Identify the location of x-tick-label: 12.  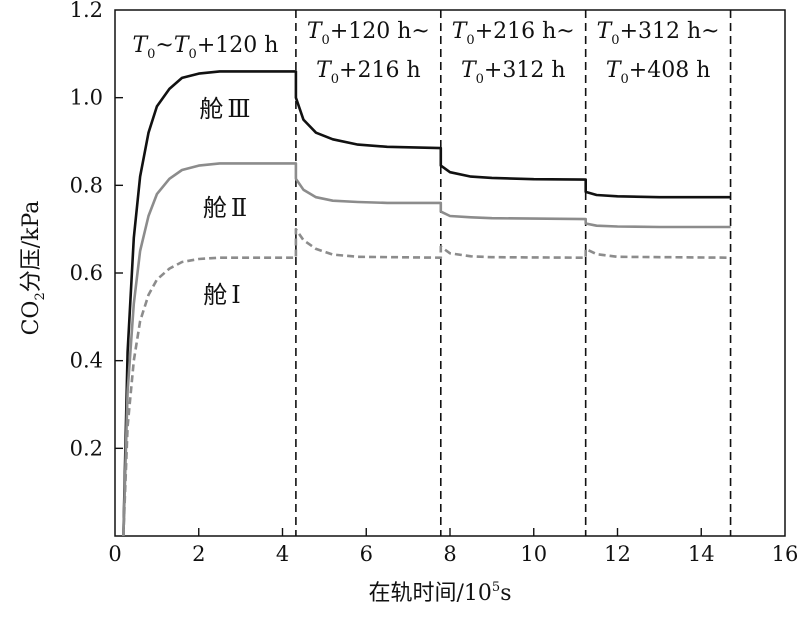
(617, 554).